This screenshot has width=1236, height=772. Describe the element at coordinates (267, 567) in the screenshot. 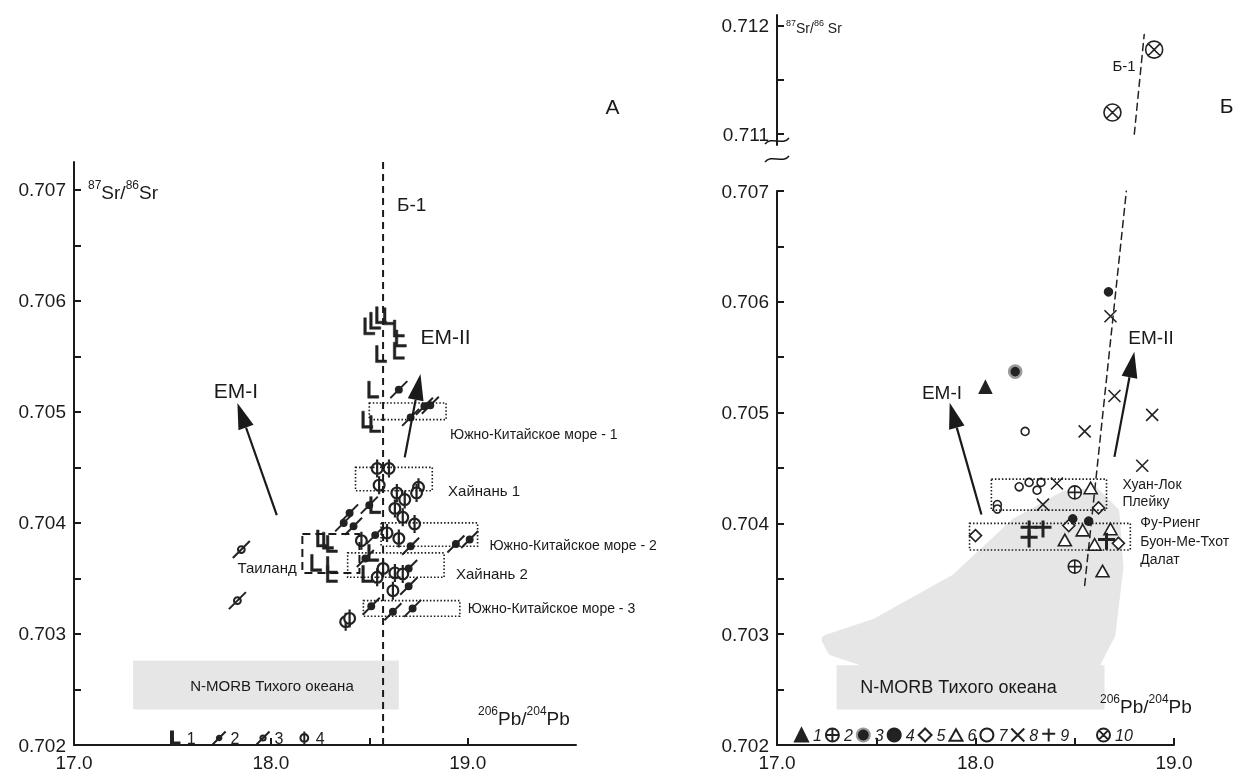

I see `annotation: Таиланд` at that location.